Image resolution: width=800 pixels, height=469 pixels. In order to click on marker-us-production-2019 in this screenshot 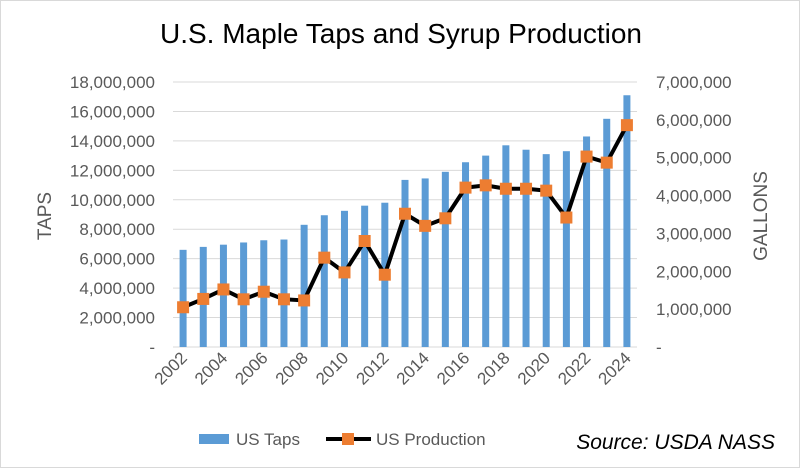, I will do `click(526, 188)`.